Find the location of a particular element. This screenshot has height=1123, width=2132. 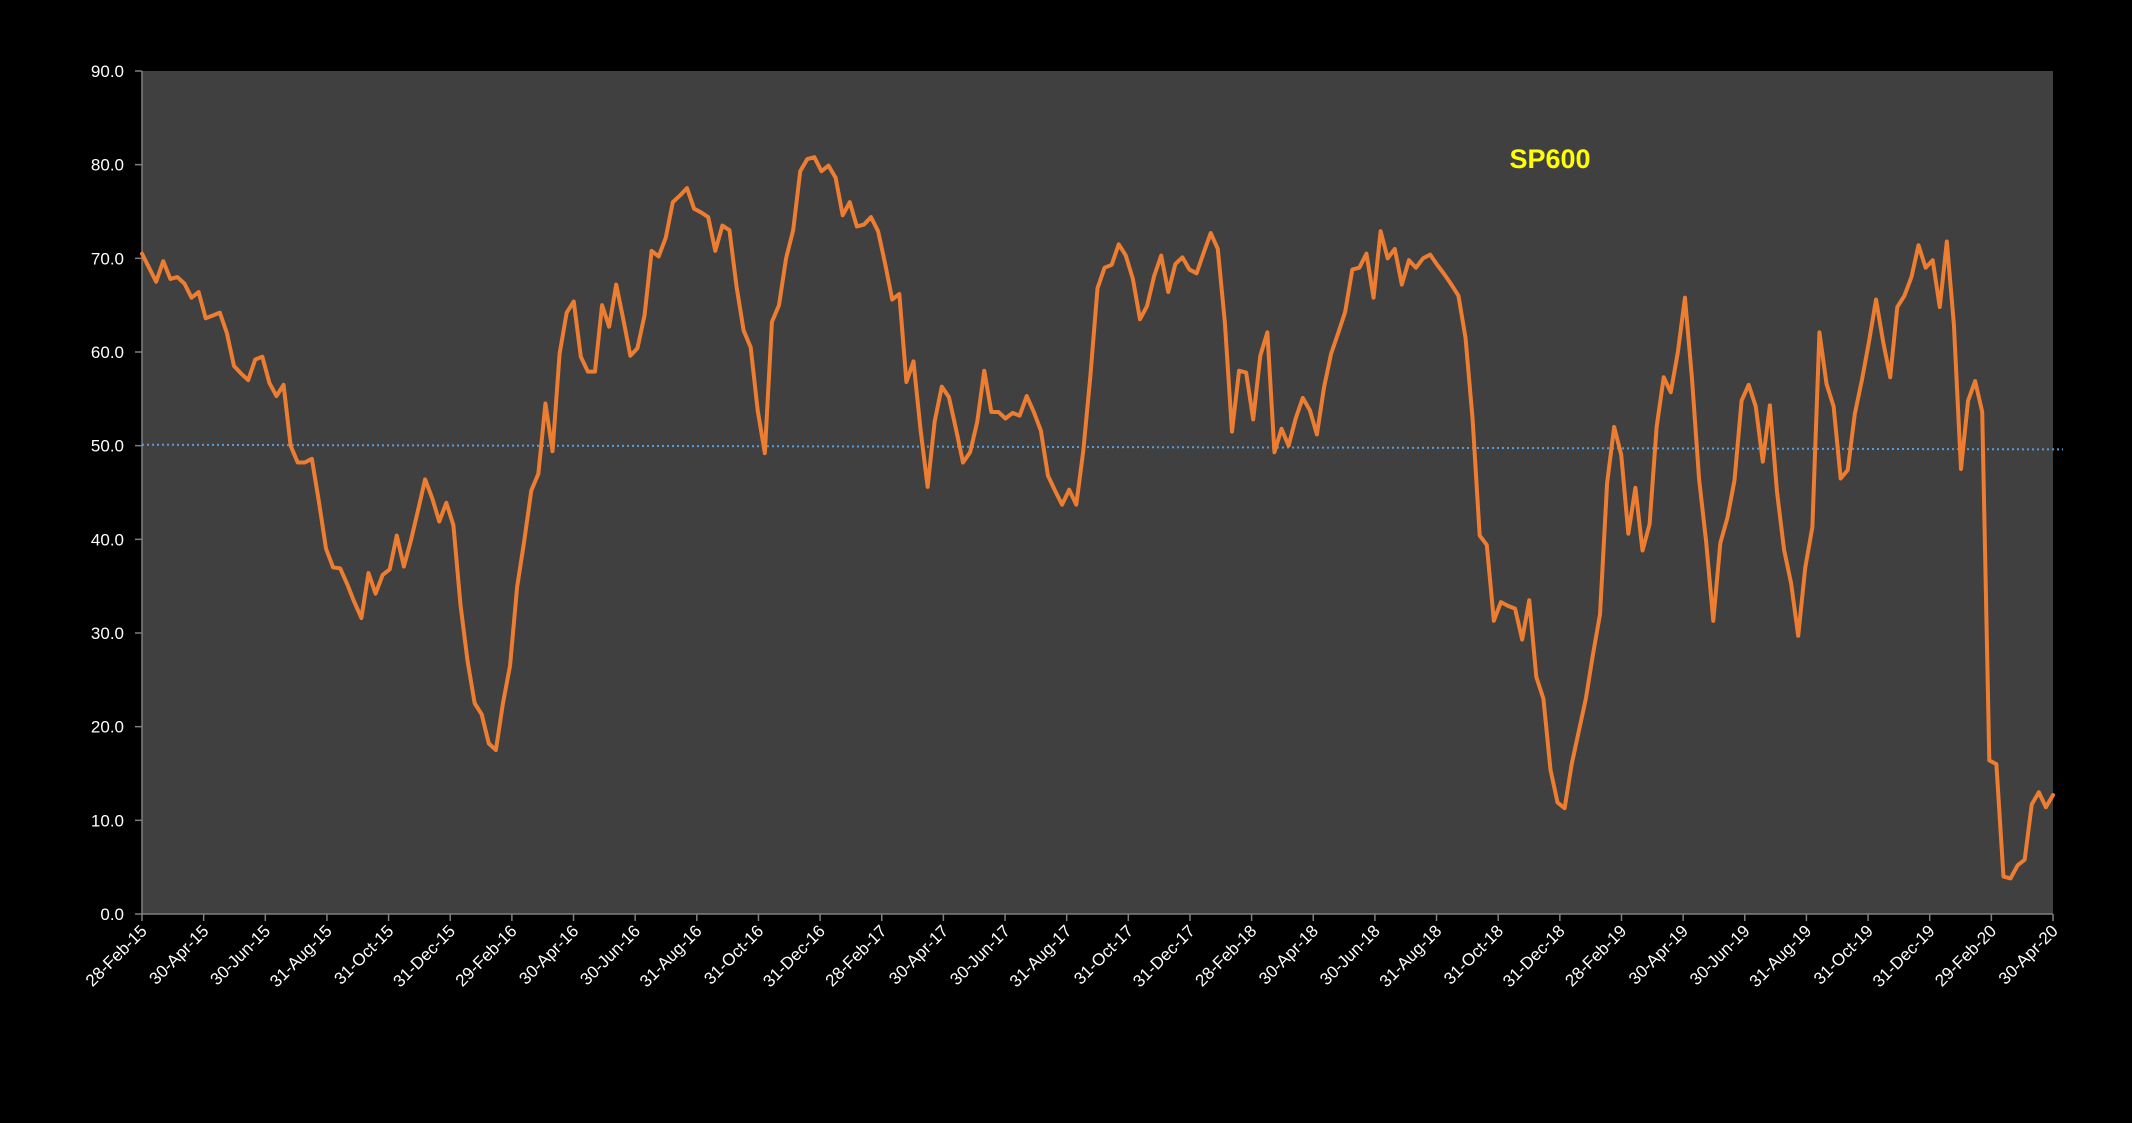

y-tick-label: 60.0 is located at coordinates (107, 352).